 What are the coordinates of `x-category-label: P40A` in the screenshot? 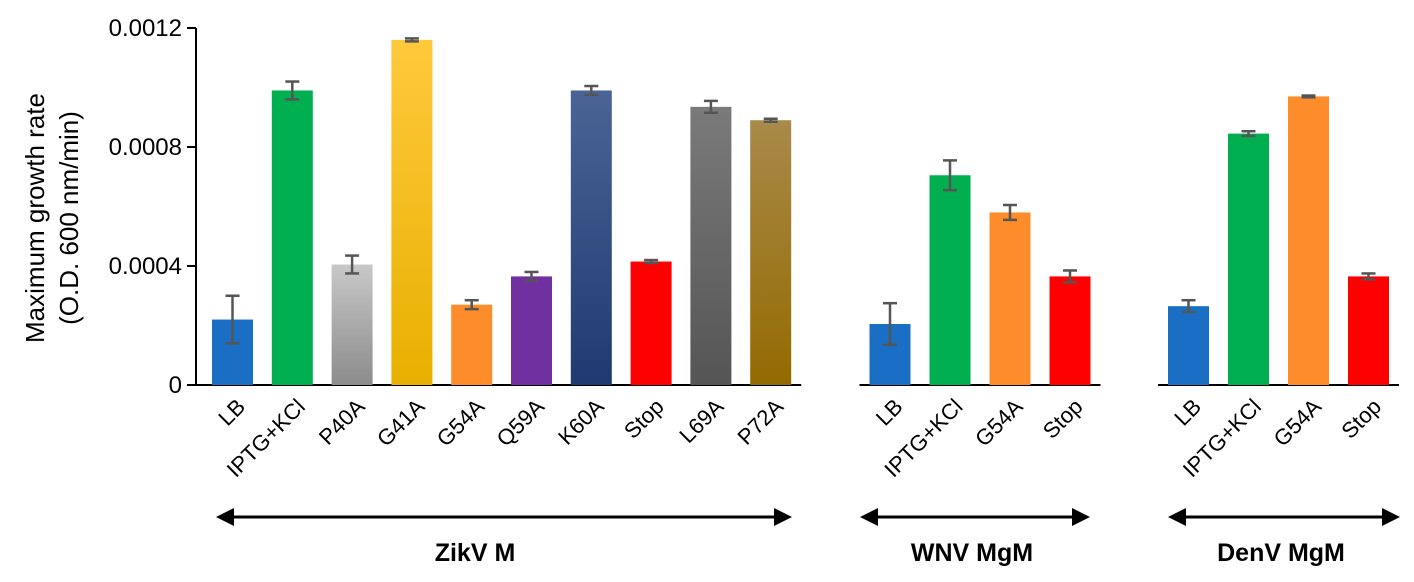 It's located at (342, 422).